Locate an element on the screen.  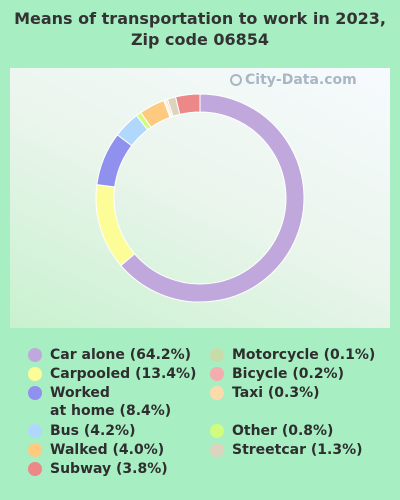
legend-label: Carpooled (13.4%) is located at coordinates (123, 374).